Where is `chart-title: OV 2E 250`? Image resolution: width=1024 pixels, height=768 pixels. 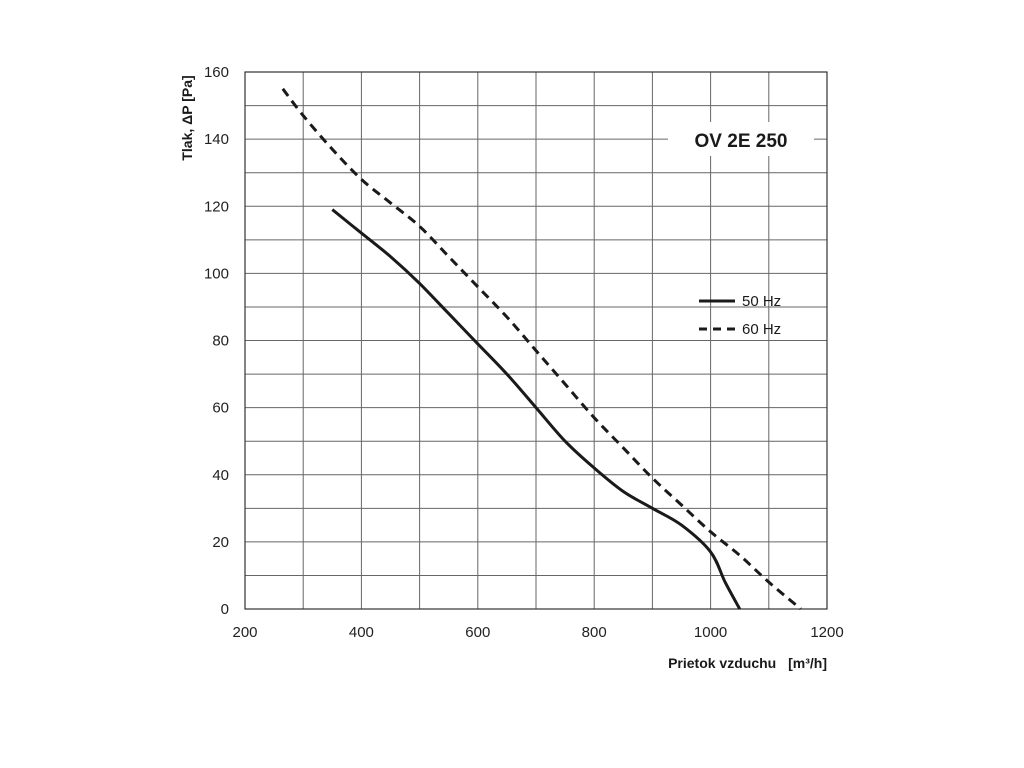 chart-title: OV 2E 250 is located at coordinates (741, 141).